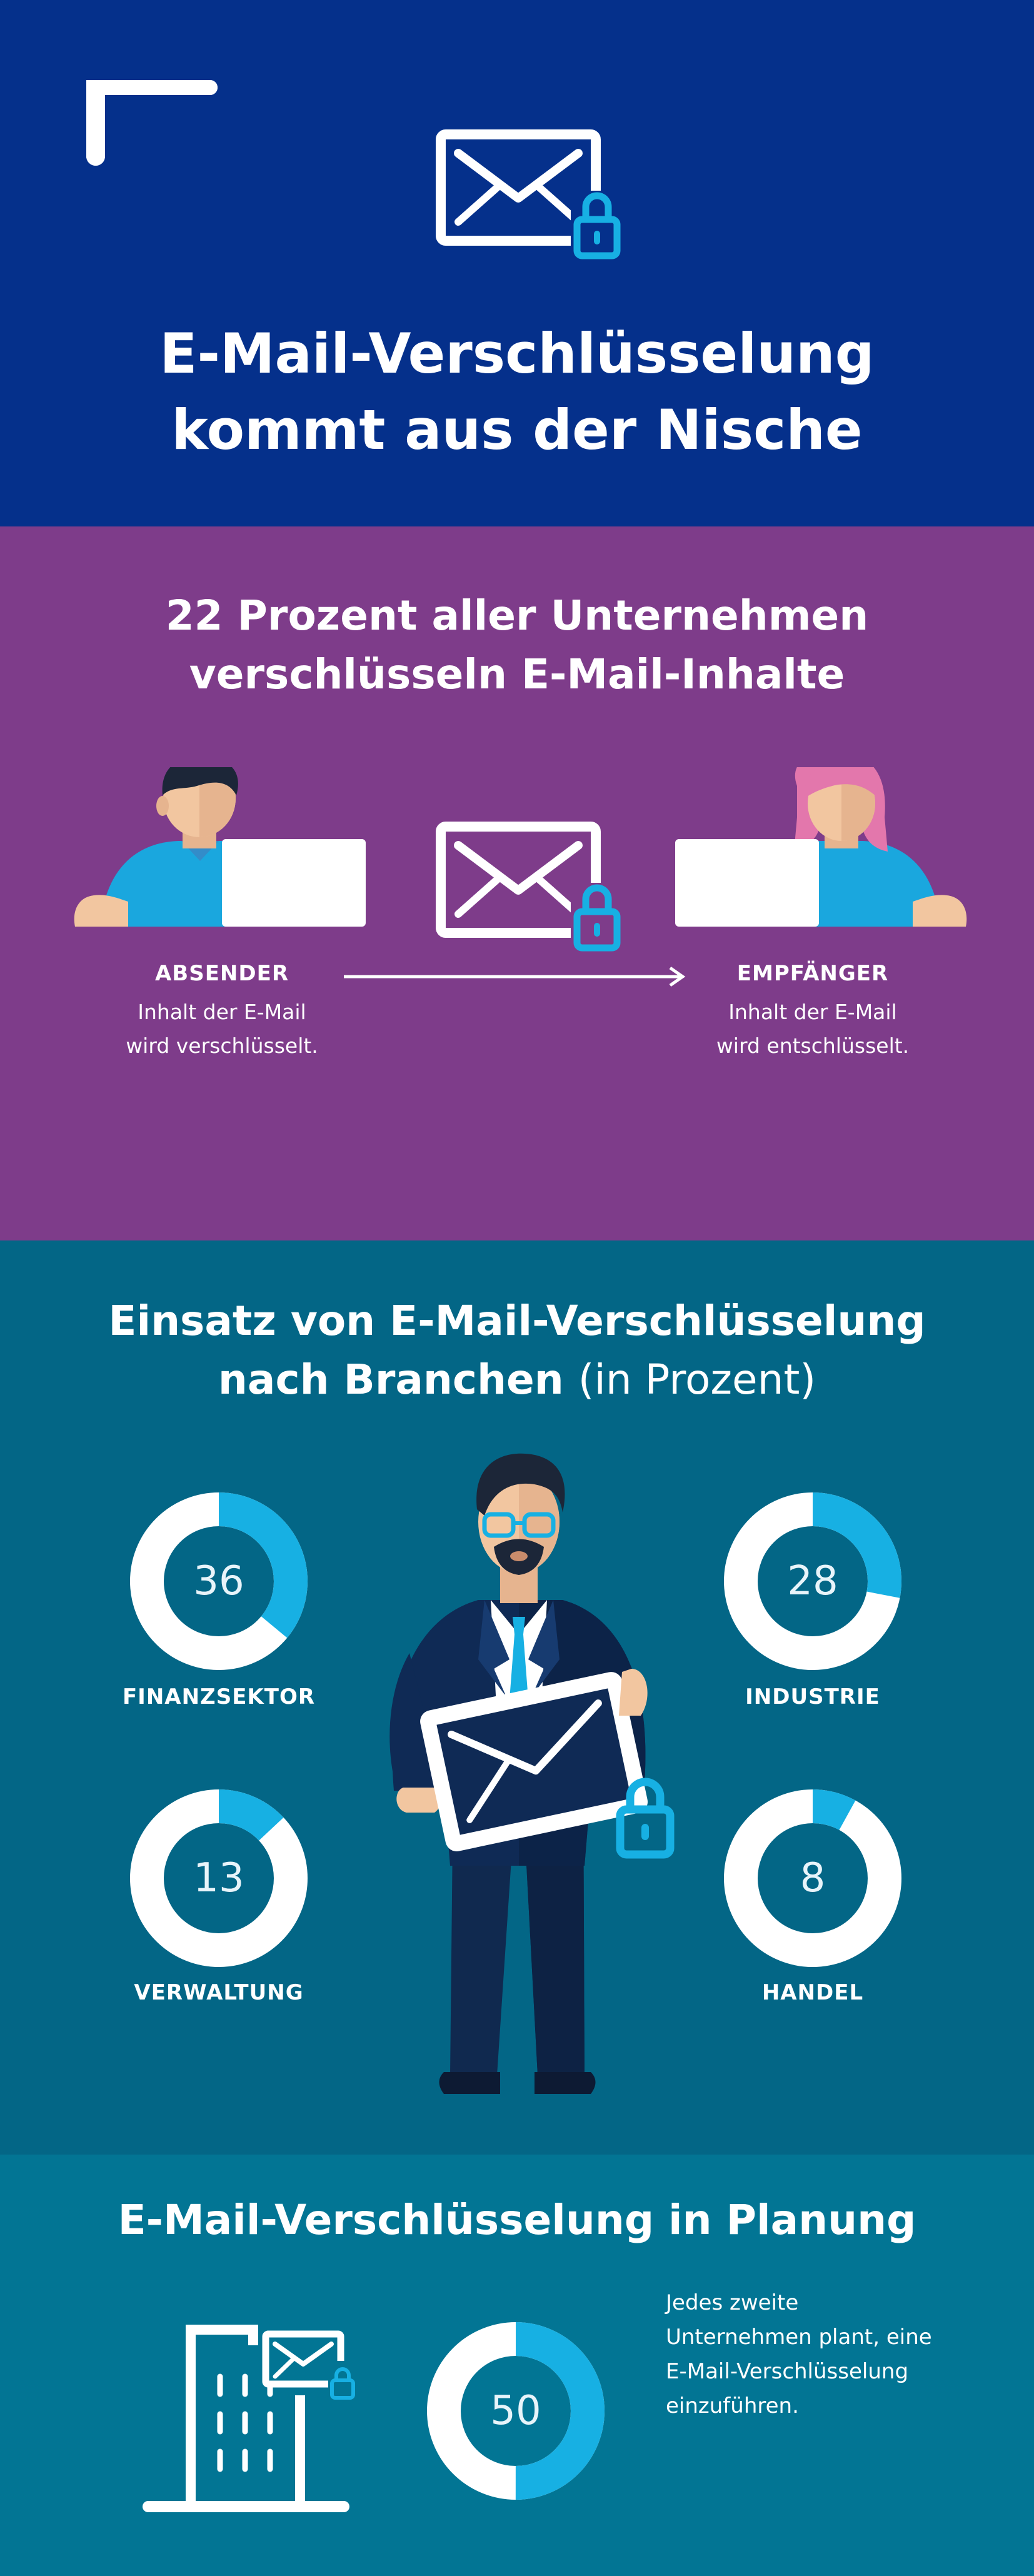  I want to click on recipient-illustration, so click(821, 847).